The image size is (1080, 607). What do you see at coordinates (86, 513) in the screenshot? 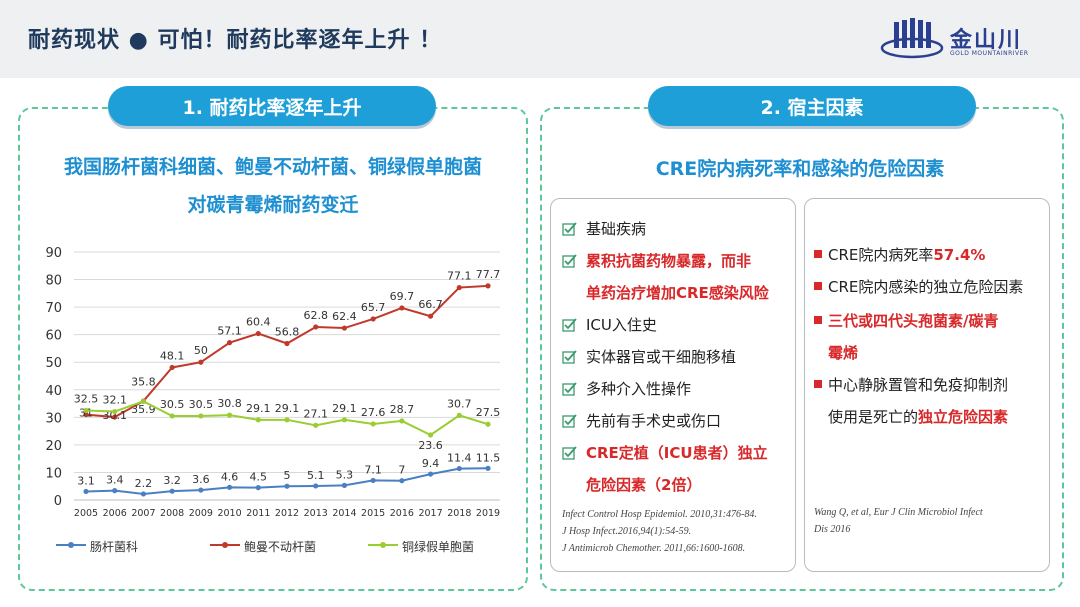
I see `x-tick-label: 2005` at bounding box center [86, 513].